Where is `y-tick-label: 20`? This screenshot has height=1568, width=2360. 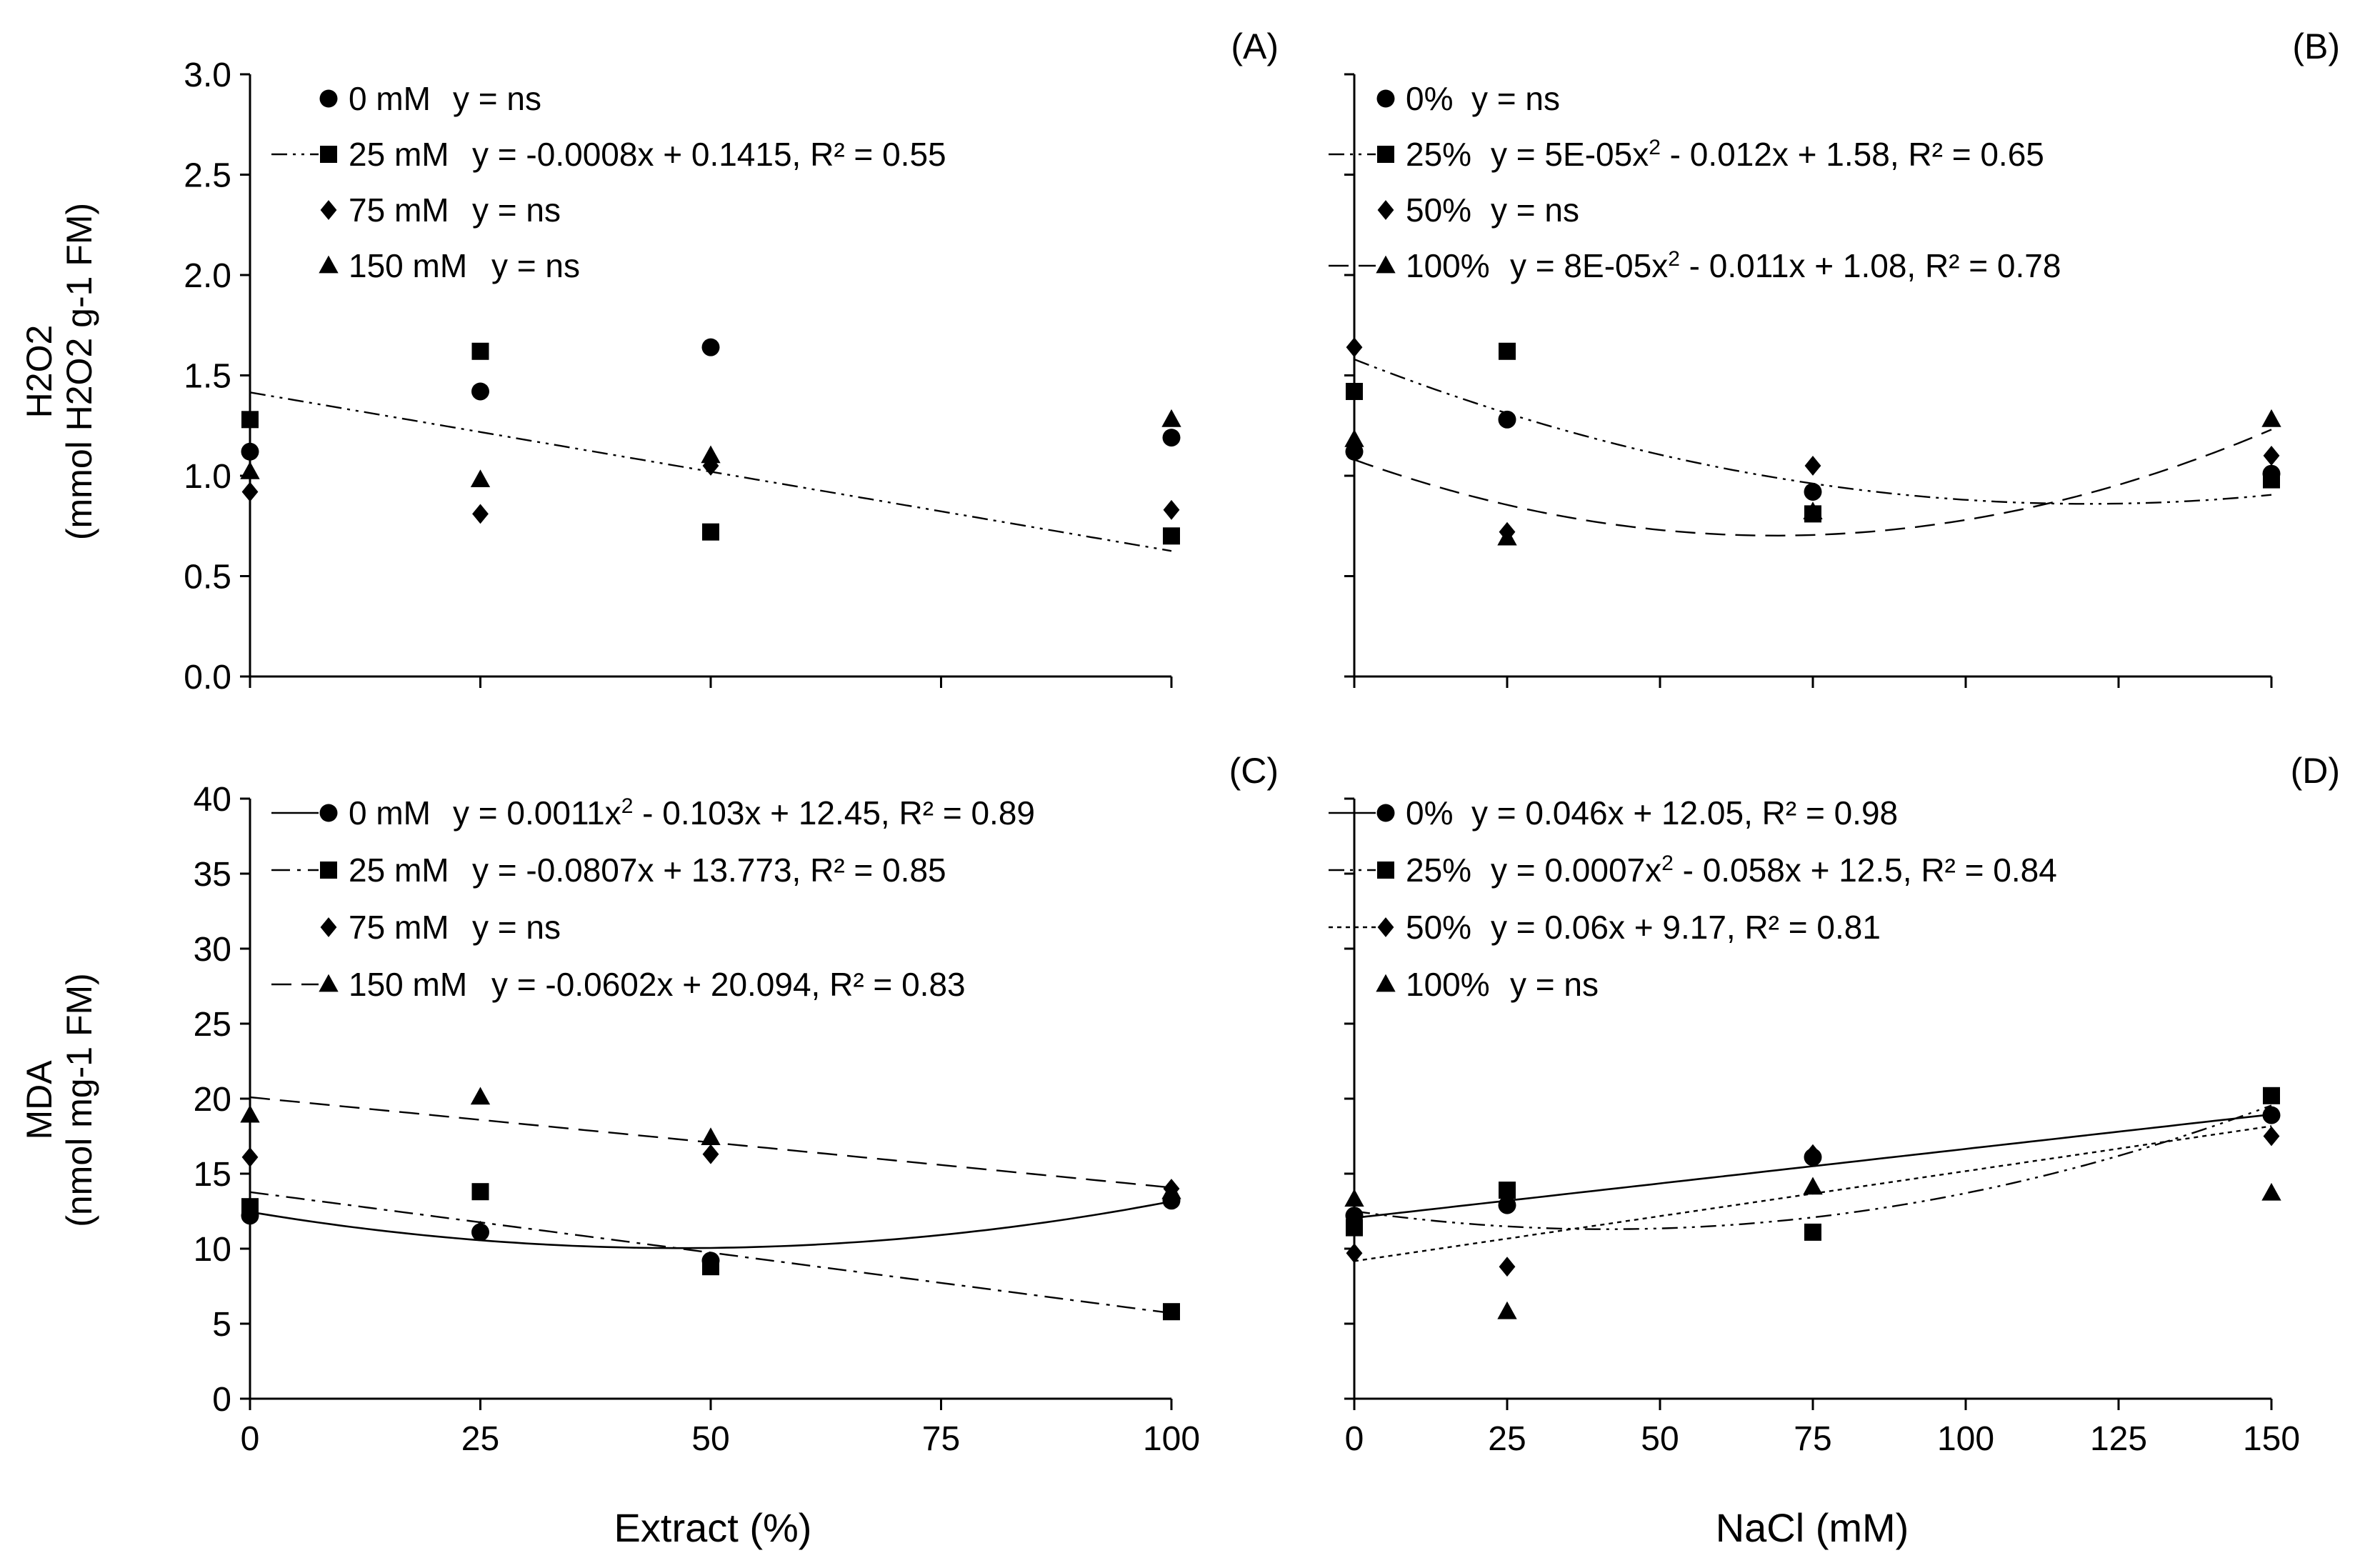 y-tick-label: 20 is located at coordinates (212, 1100).